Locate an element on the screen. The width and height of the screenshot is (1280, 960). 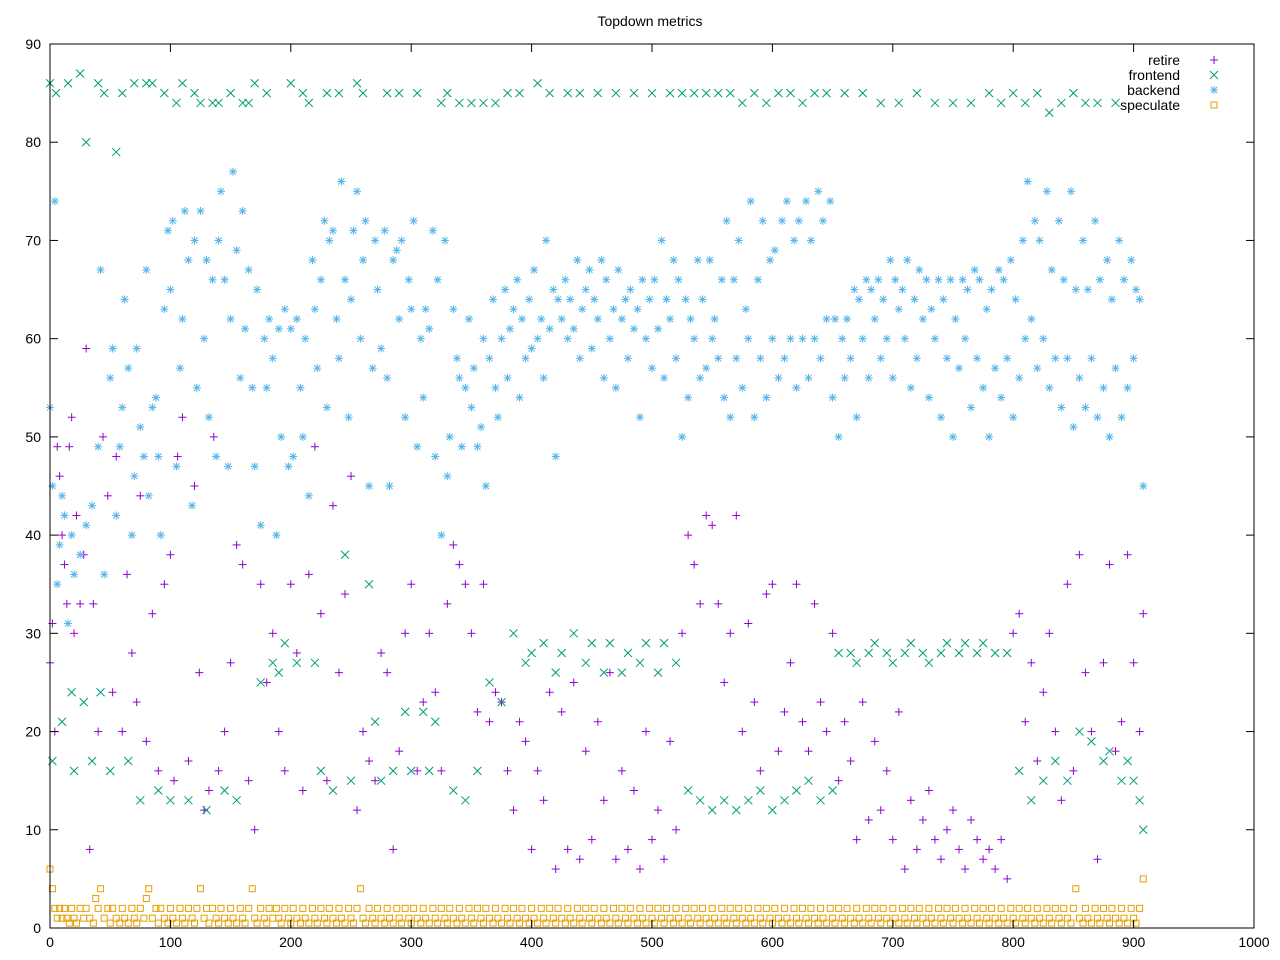
x-tick-label: 800 is located at coordinates (1014, 942).